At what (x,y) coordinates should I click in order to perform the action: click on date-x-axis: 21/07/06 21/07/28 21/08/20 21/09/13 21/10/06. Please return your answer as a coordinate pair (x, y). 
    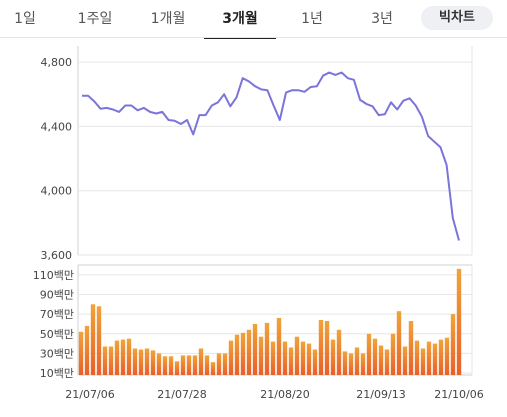
    Looking at the image, I should click on (274, 394).